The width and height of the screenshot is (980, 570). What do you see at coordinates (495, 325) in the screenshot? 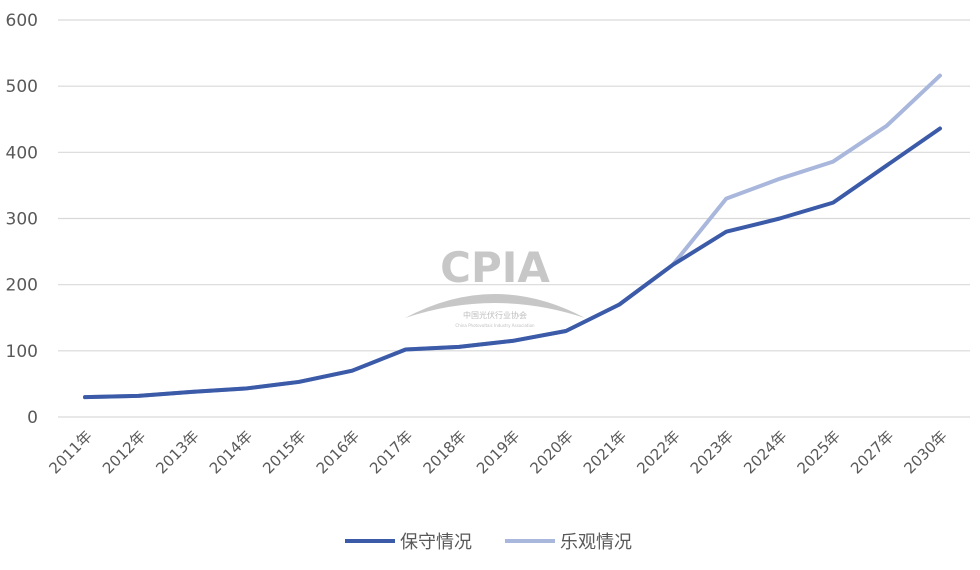
I see `watermark-name-en: China Photovoltaic Industry Association` at bounding box center [495, 325].